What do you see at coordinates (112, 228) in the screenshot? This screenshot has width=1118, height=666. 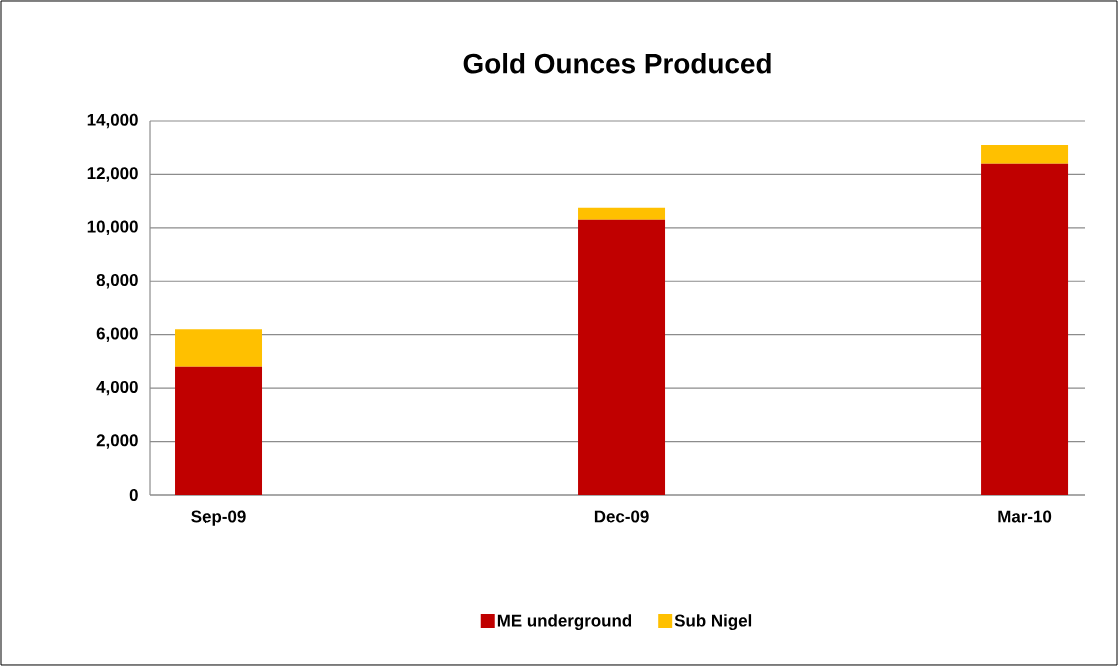 I see `y-tick-label: 10,000` at bounding box center [112, 228].